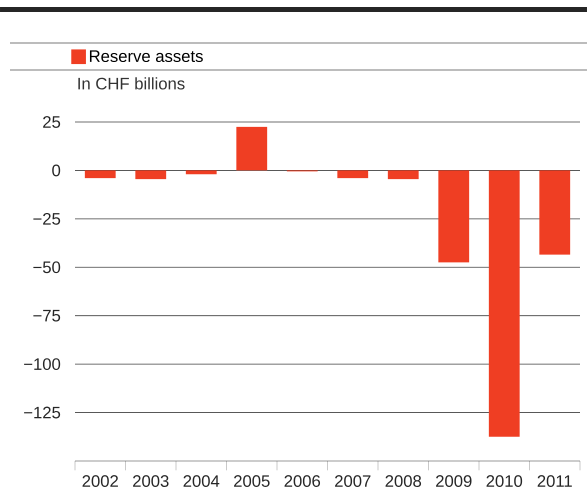 This screenshot has width=587, height=488. What do you see at coordinates (131, 83) in the screenshot?
I see `y-axis-title: In CHF billions` at bounding box center [131, 83].